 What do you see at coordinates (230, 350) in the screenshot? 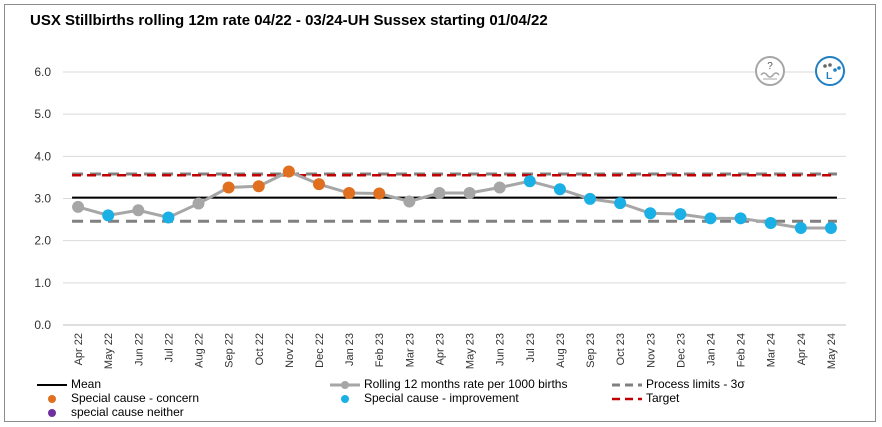
I see `x-tick-label: Sep 22` at bounding box center [230, 350].